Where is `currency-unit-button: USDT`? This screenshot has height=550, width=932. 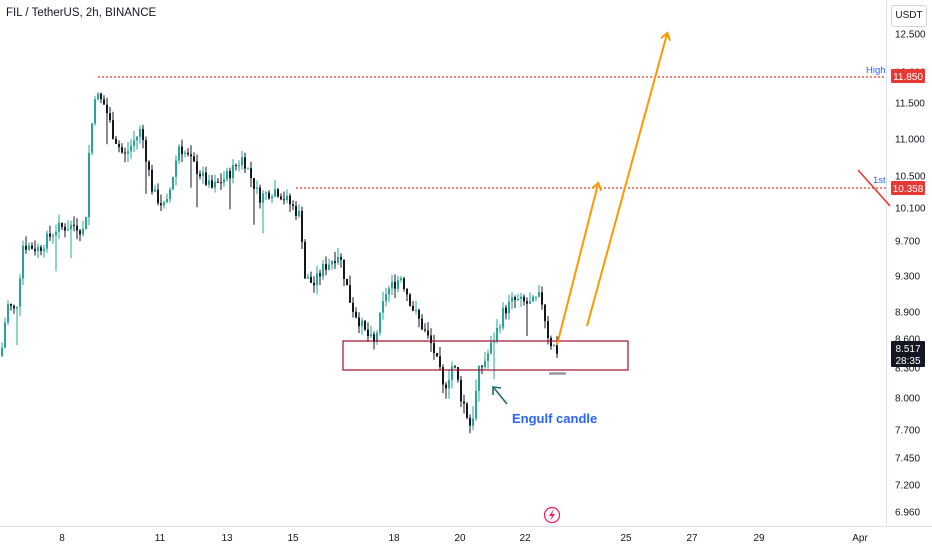
currency-unit-button: USDT is located at coordinates (909, 16).